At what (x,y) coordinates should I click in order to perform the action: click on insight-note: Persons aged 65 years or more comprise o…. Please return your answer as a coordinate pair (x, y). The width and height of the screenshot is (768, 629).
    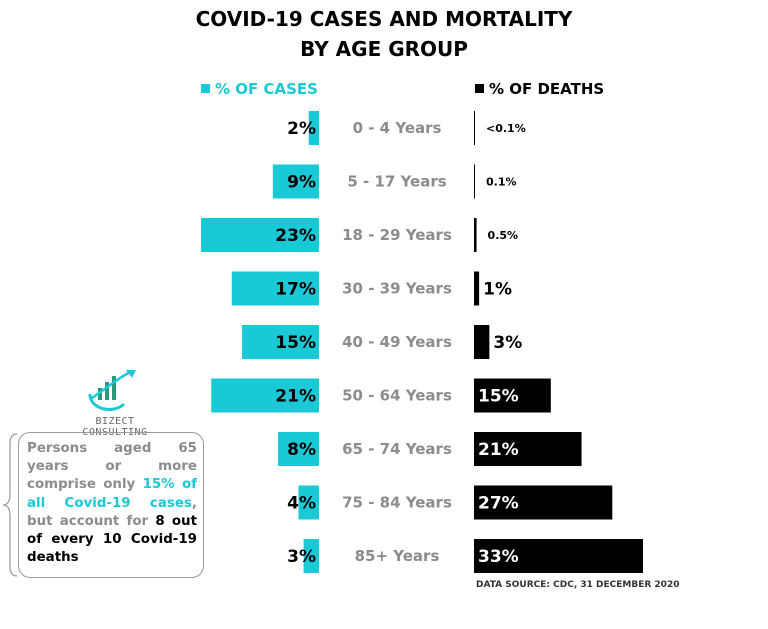
    Looking at the image, I should click on (111, 505).